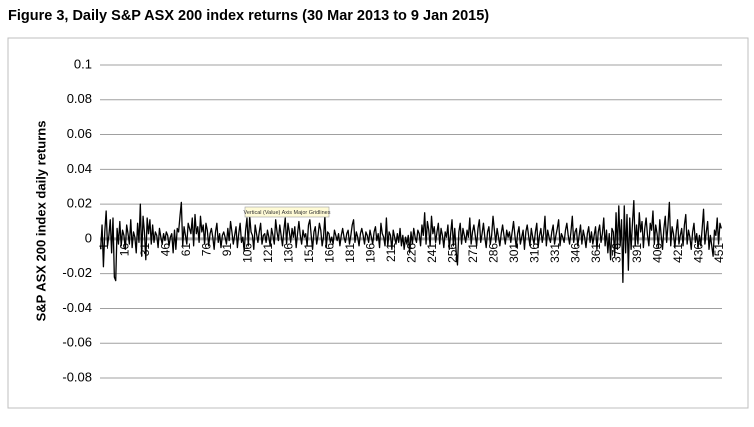  Describe the element at coordinates (432, 253) in the screenshot. I see `x-tick-label: 241` at that location.